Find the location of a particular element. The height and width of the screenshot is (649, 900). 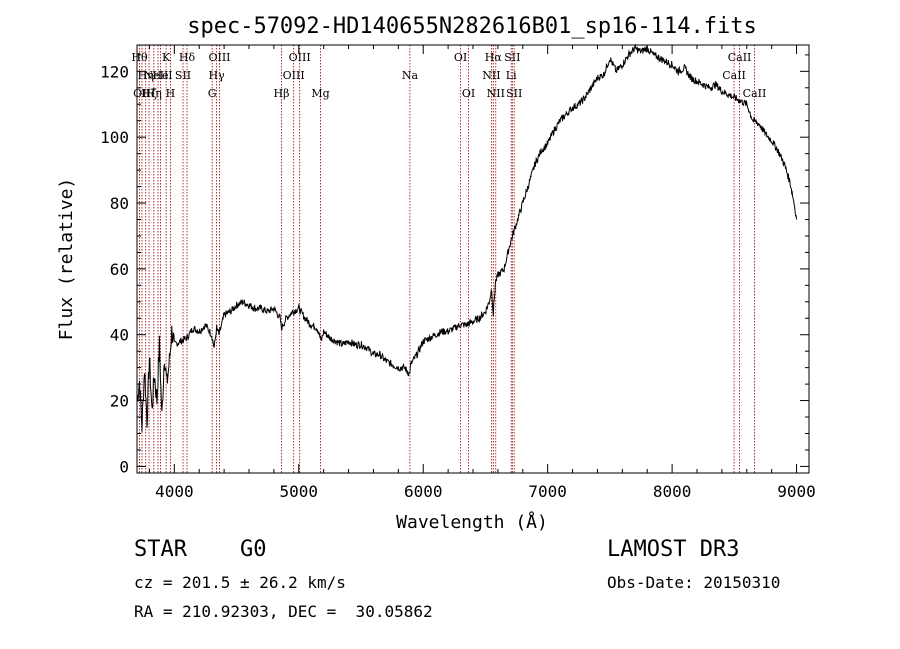

line-label-25: SII is located at coordinates (512, 57).